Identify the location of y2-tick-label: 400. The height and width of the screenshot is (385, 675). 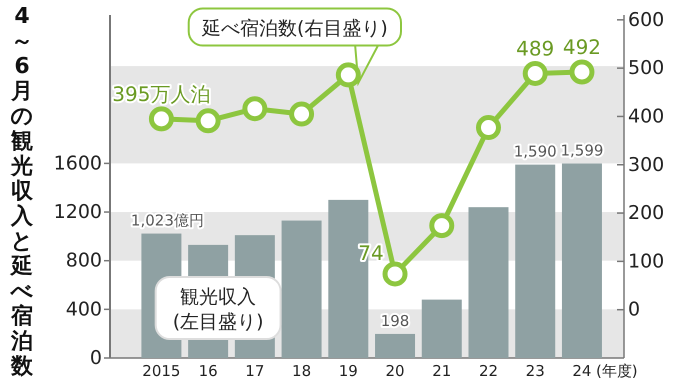
(646, 116).